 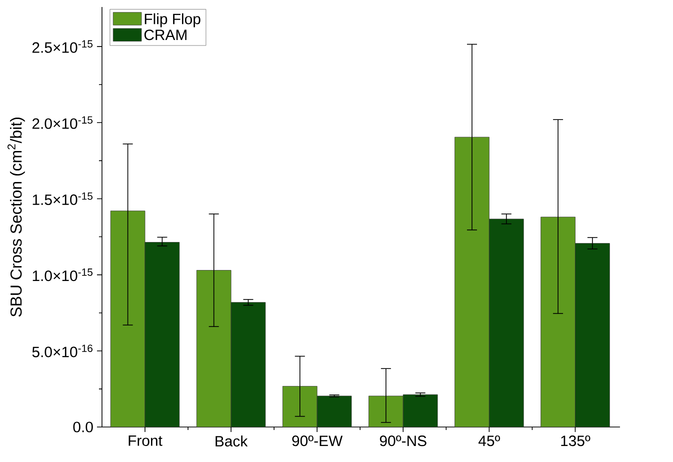 I want to click on y-tick-label: 5.0×10$^{-16}$, so click(x=62, y=351).